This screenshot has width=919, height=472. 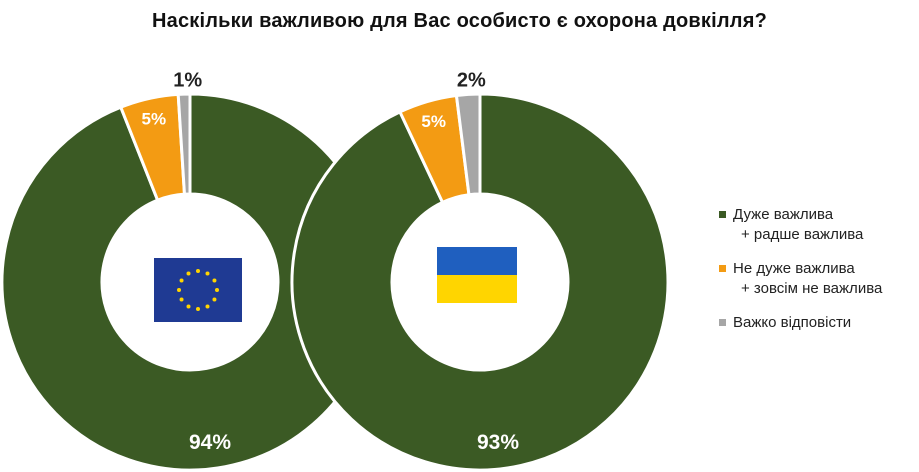 What do you see at coordinates (792, 322) in the screenshot?
I see `legend-label: Важко відповісти` at bounding box center [792, 322].